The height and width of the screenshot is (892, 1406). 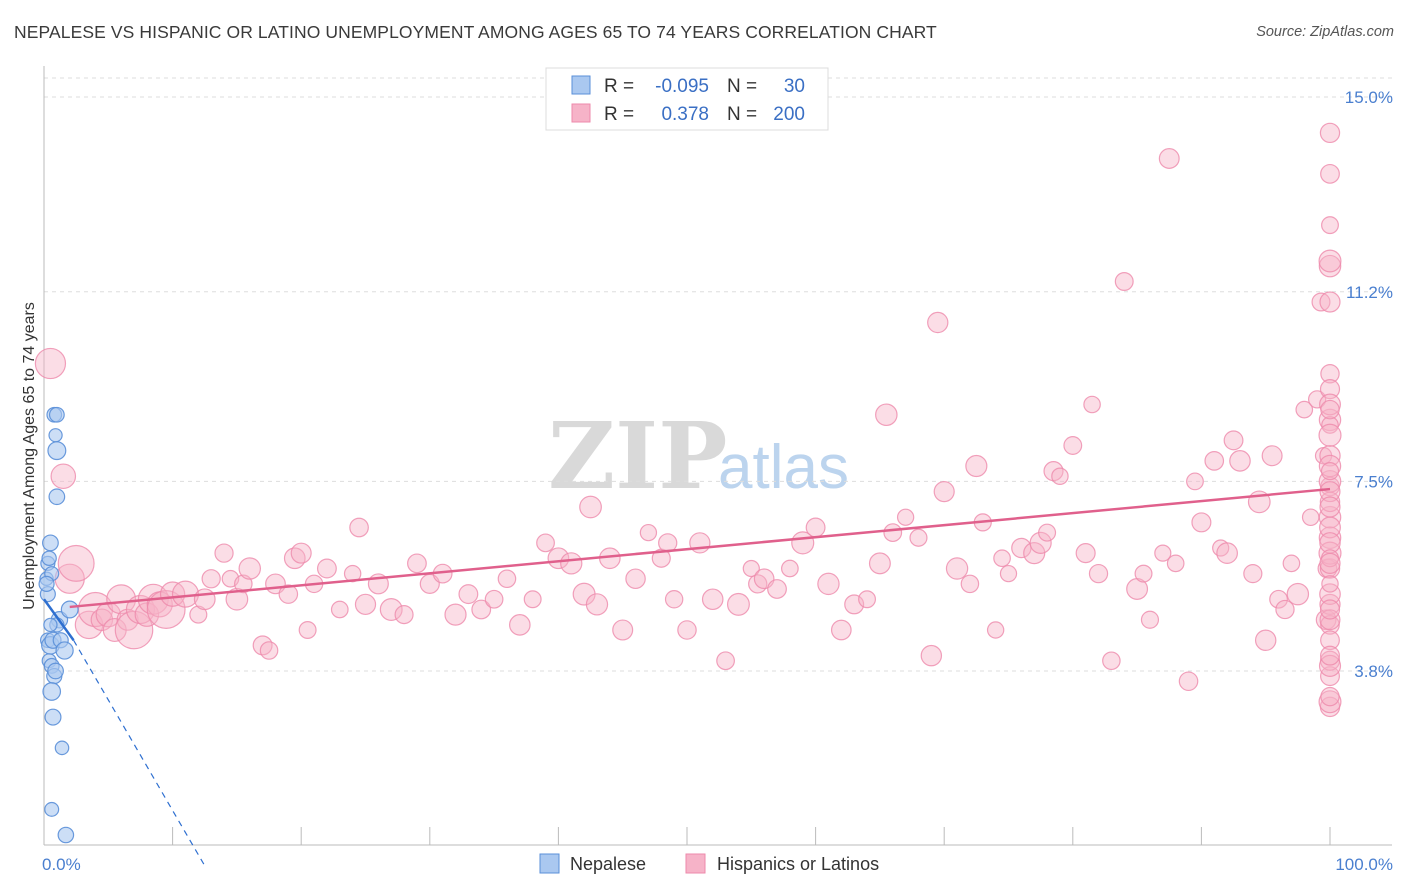 I want to click on y-tick-label: 7.5%, so click(x=1373, y=481).